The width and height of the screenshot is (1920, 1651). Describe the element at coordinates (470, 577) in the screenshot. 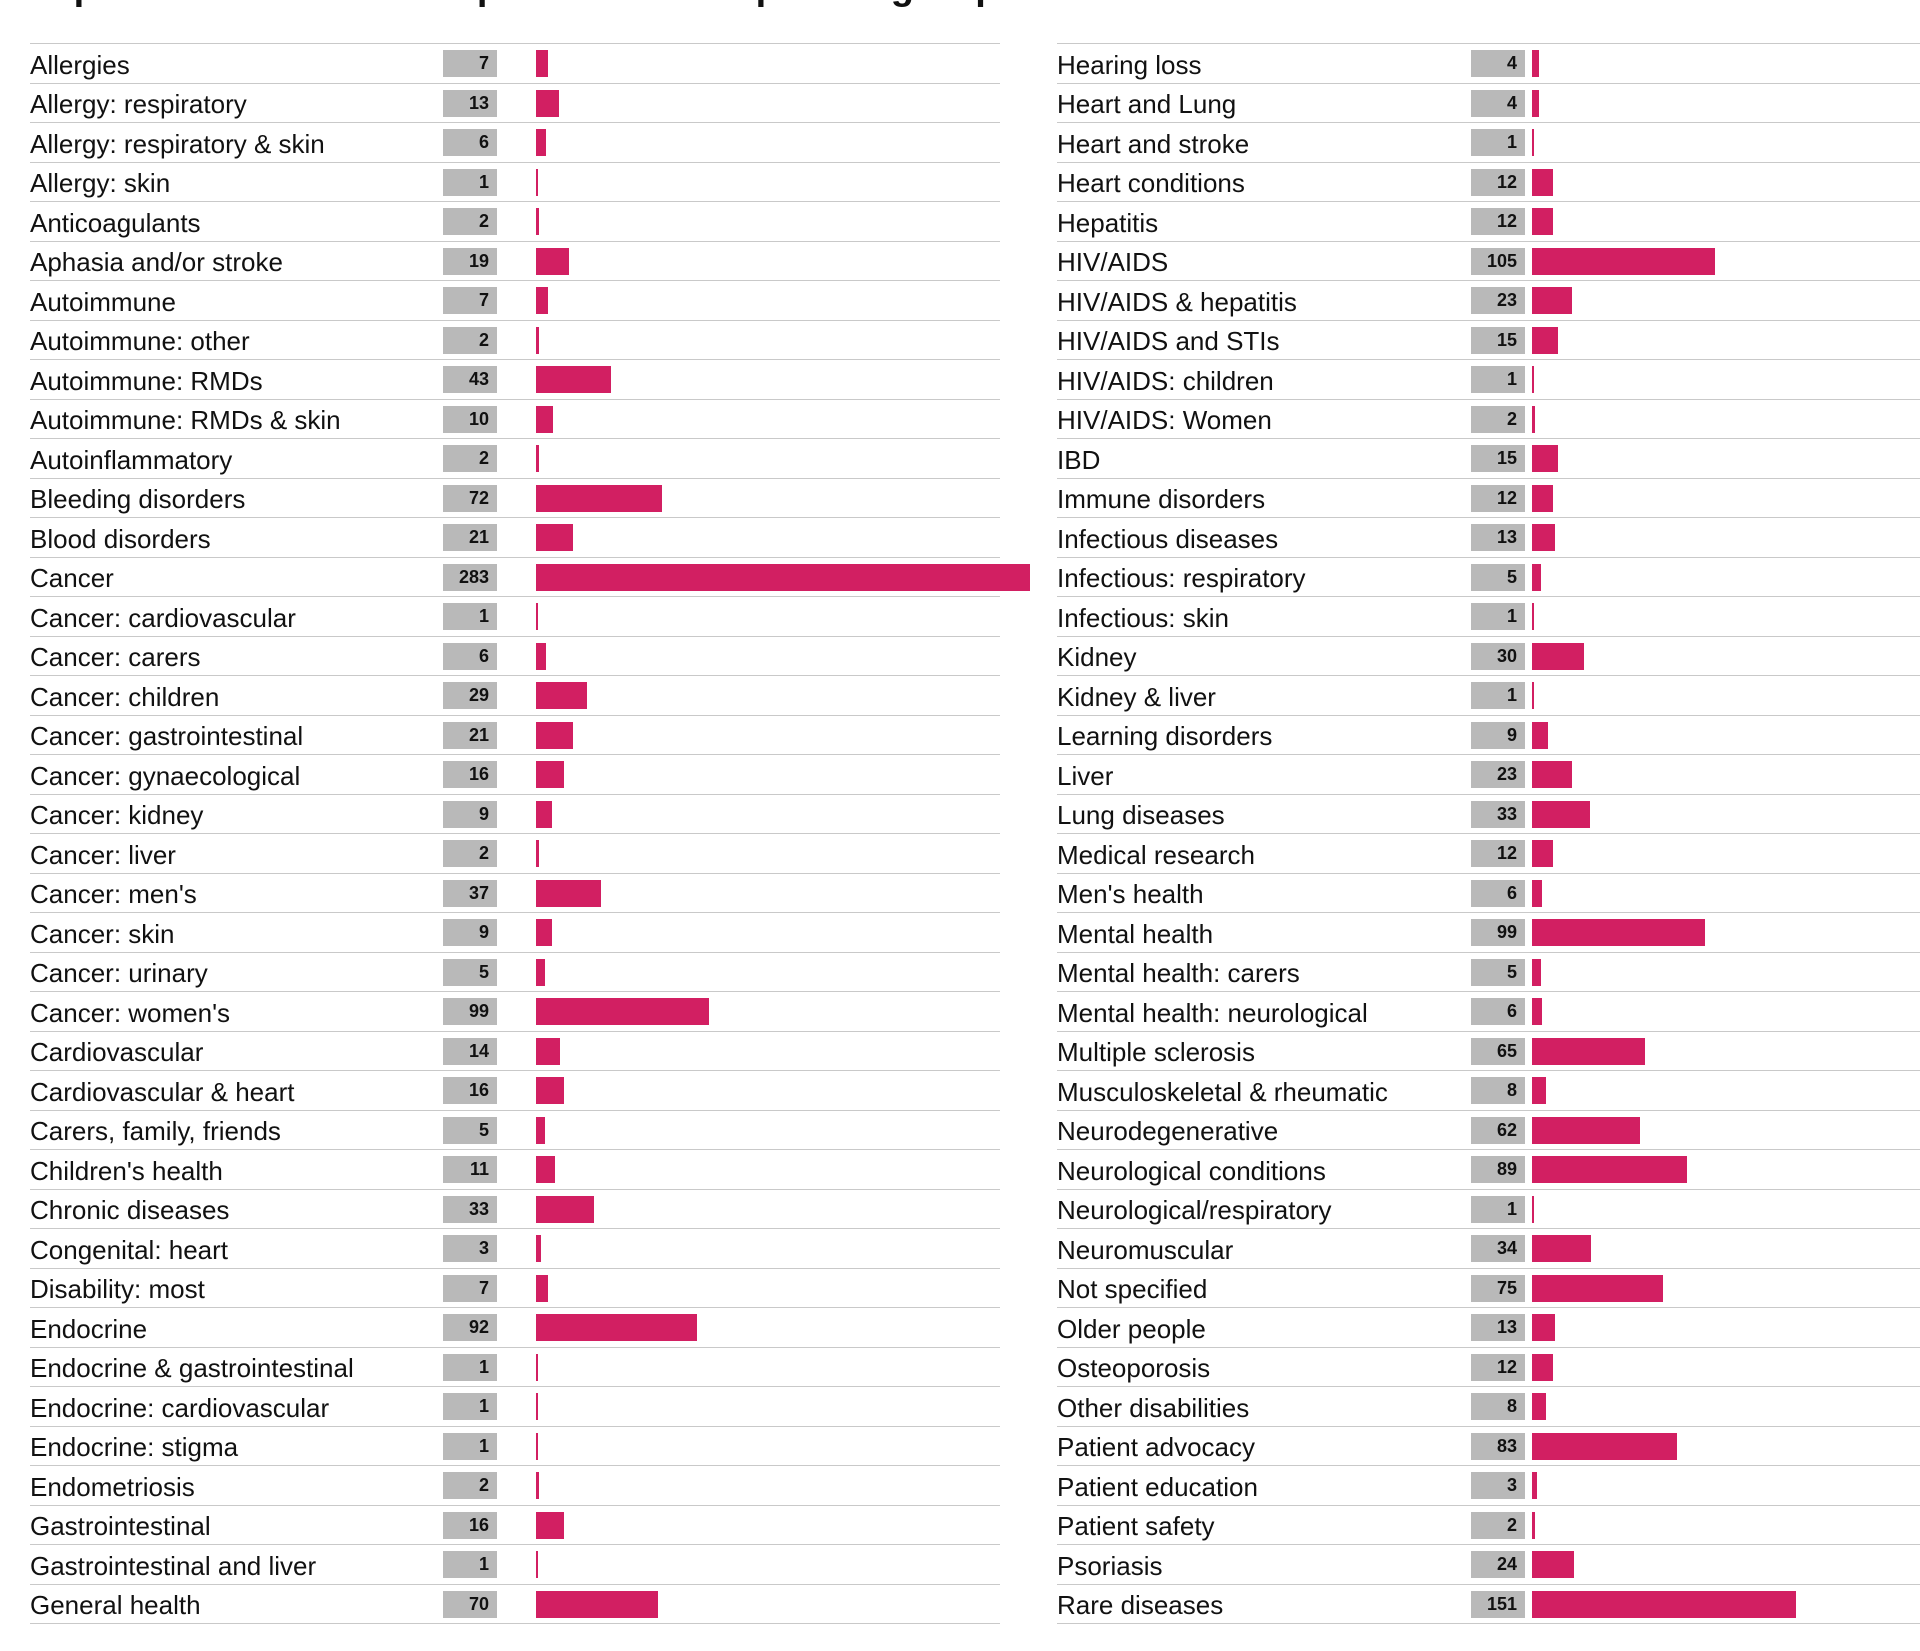

I see `value-label: 283` at that location.